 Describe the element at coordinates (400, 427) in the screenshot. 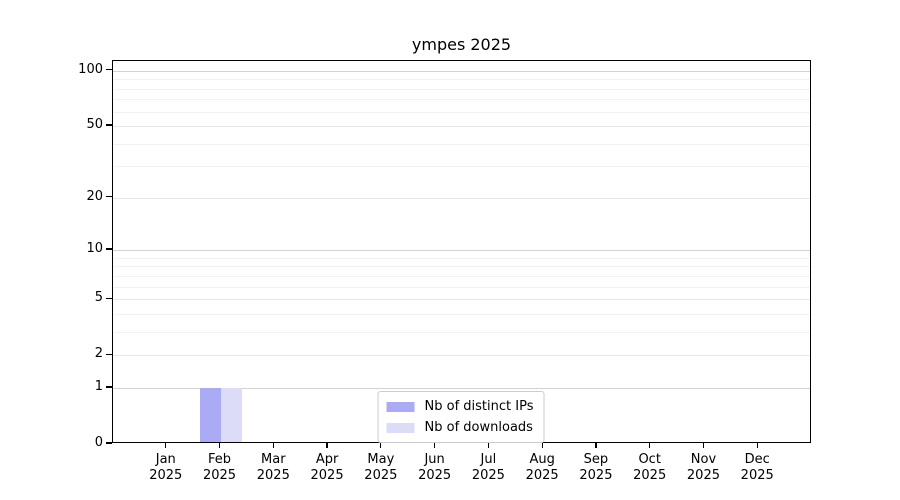

I see `legend-swatch-downloads-icon` at that location.